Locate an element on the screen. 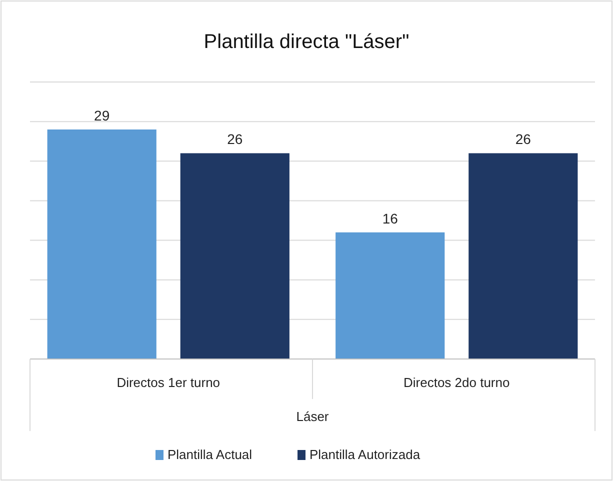 This screenshot has height=481, width=613. x-tick-label: Directos 1er turno is located at coordinates (168, 382).